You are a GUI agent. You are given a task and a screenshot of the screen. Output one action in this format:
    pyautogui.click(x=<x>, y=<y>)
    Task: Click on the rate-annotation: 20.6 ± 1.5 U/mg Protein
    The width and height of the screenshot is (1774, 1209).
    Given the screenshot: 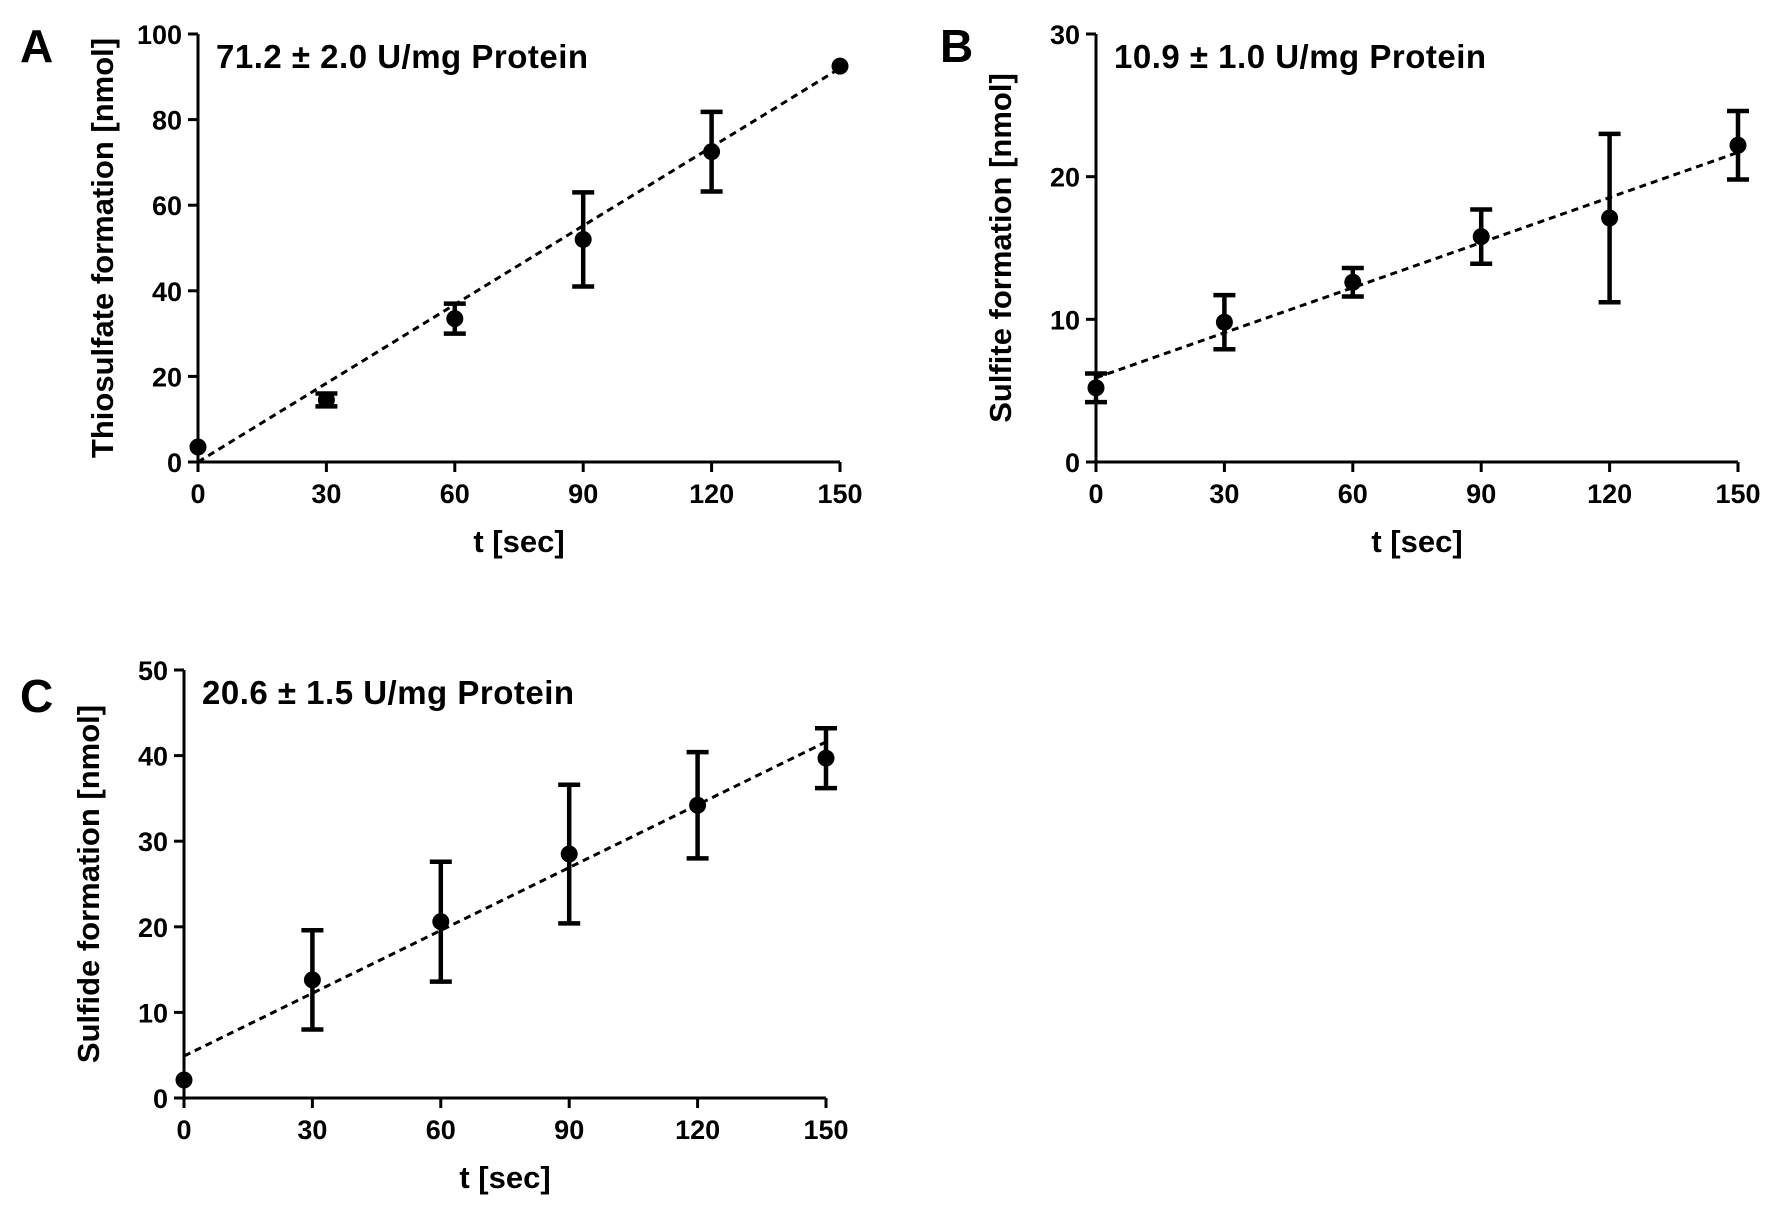 What is the action you would take?
    pyautogui.click(x=388, y=692)
    